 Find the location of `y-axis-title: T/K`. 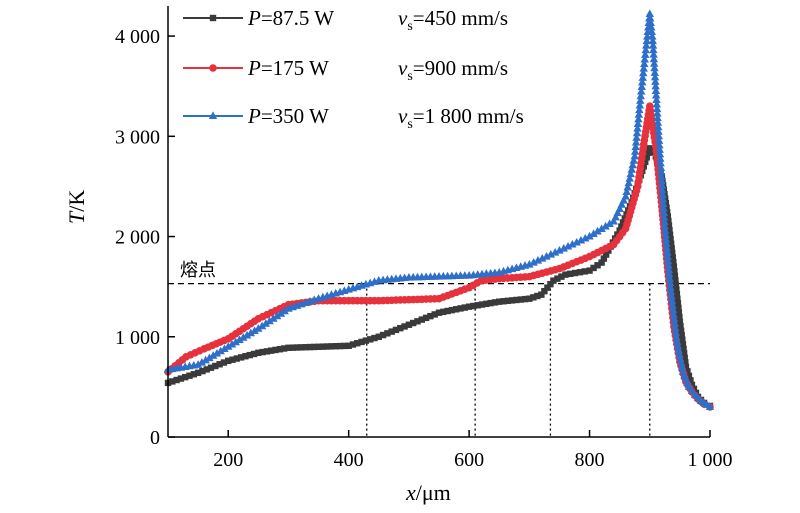

y-axis-title: T/K is located at coordinates (76, 207).